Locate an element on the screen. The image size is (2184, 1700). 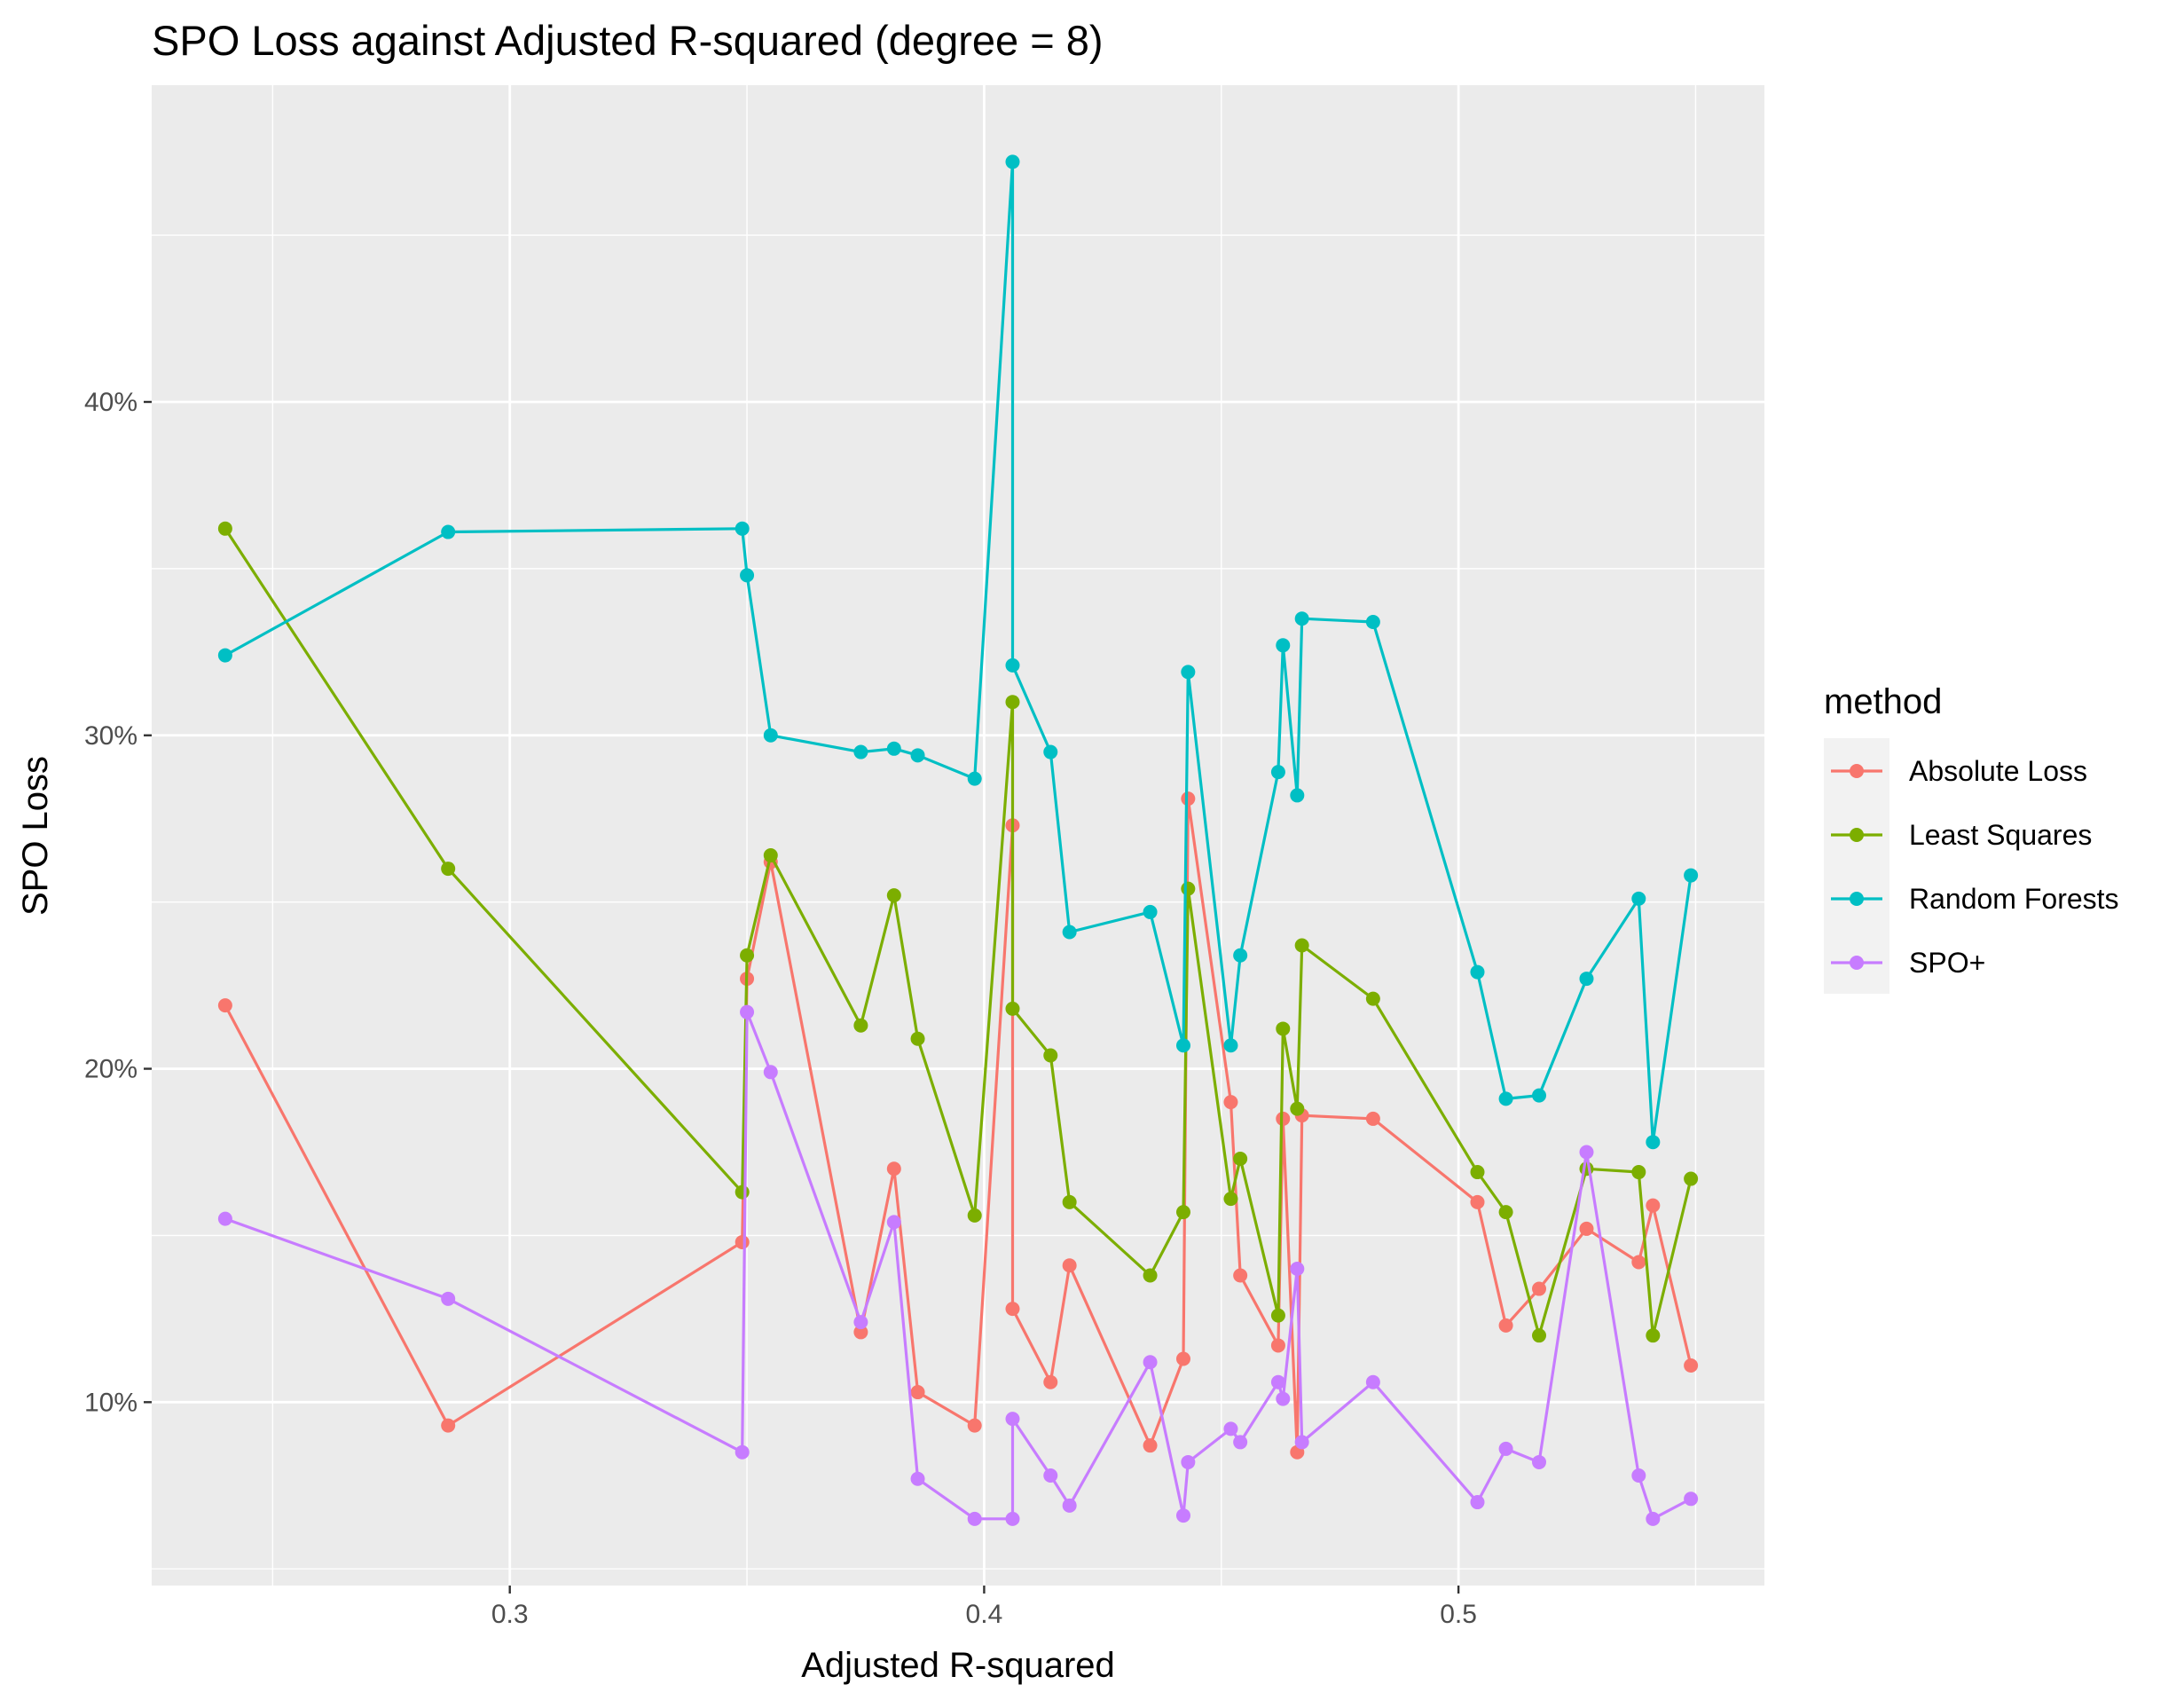
y-tick-label: 30% is located at coordinates (110, 736).